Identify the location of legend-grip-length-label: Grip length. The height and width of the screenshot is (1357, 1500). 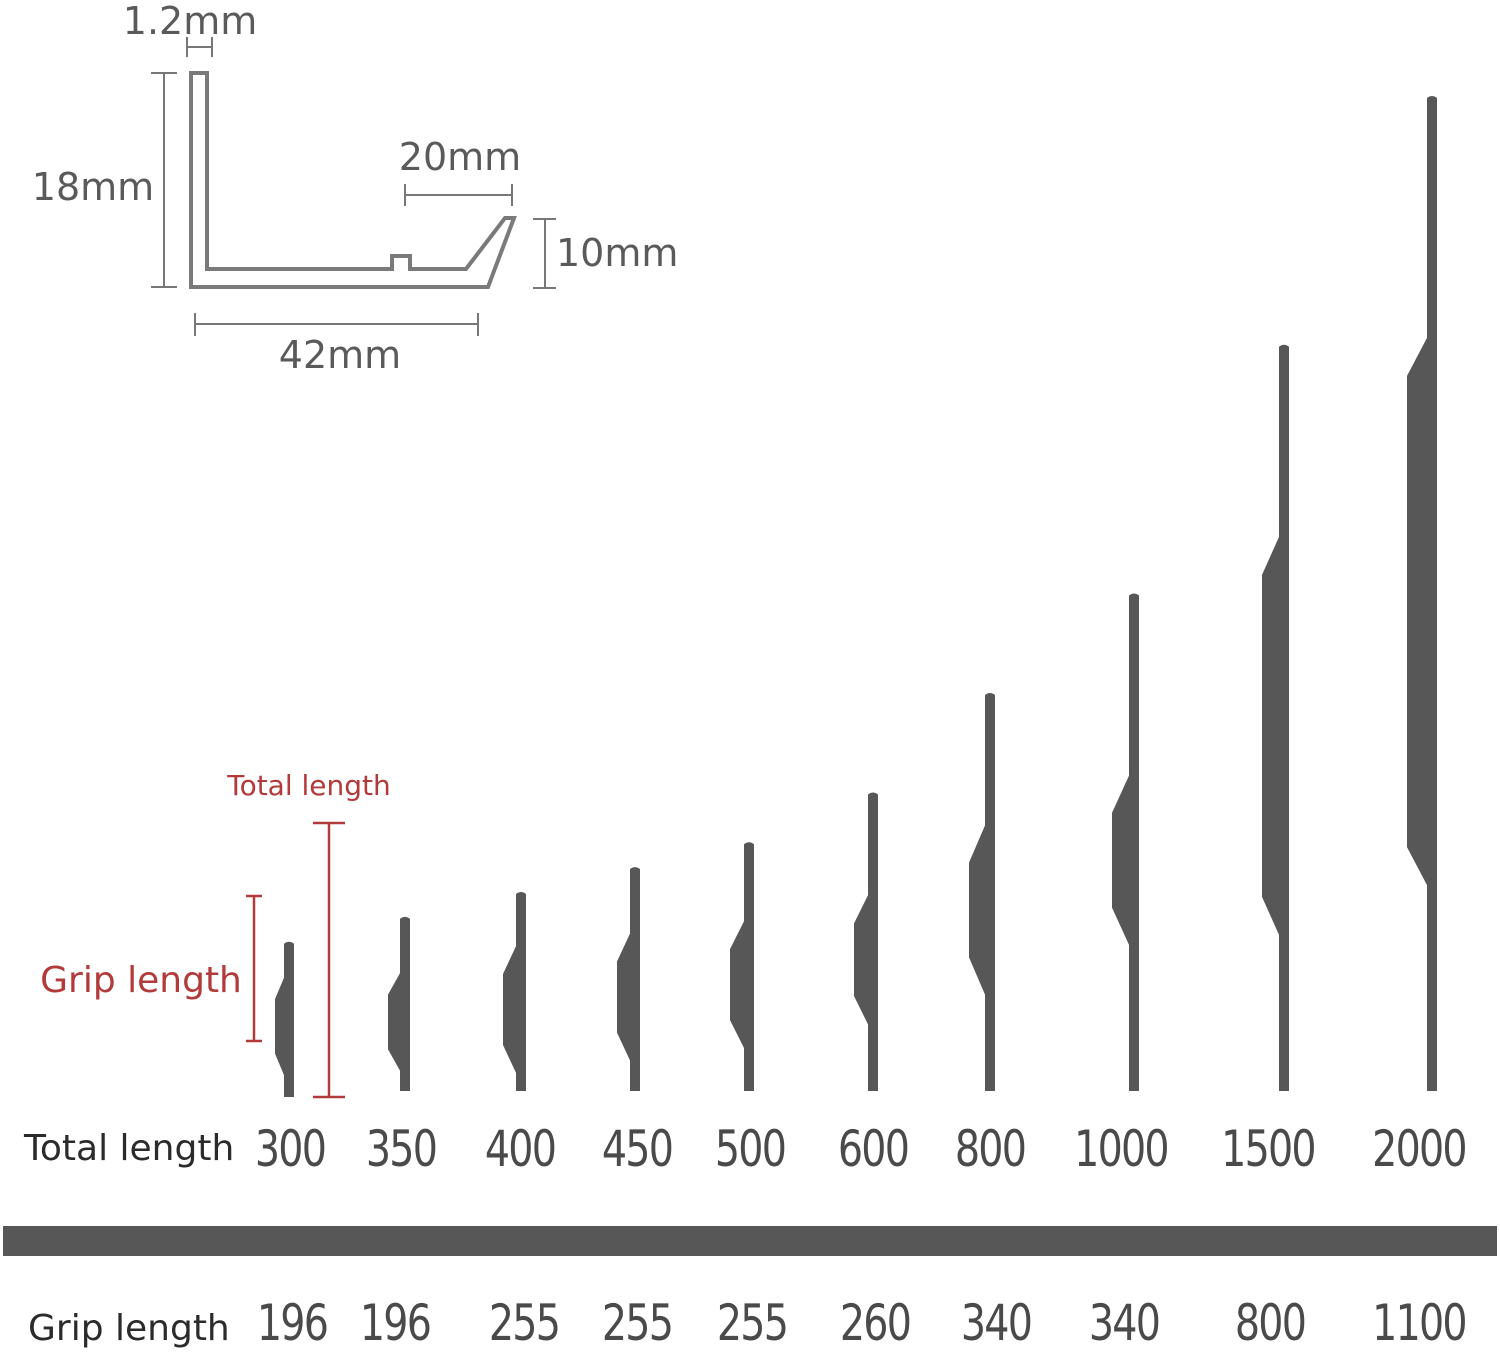
(141, 980).